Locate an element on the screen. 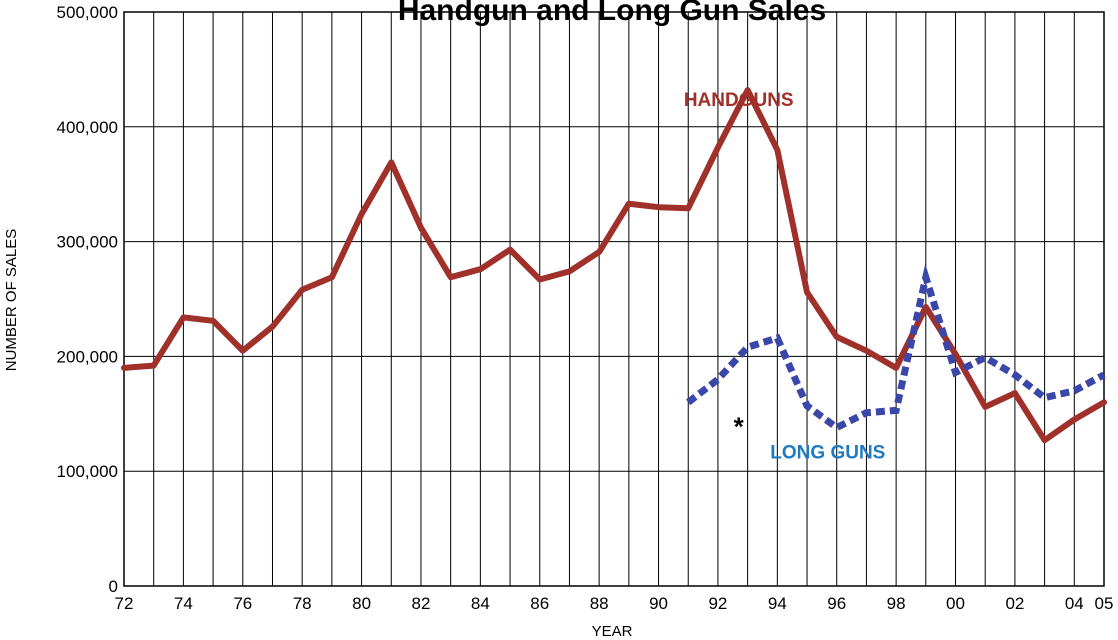 The image size is (1118, 640). x-tick-label: 72 is located at coordinates (124, 603).